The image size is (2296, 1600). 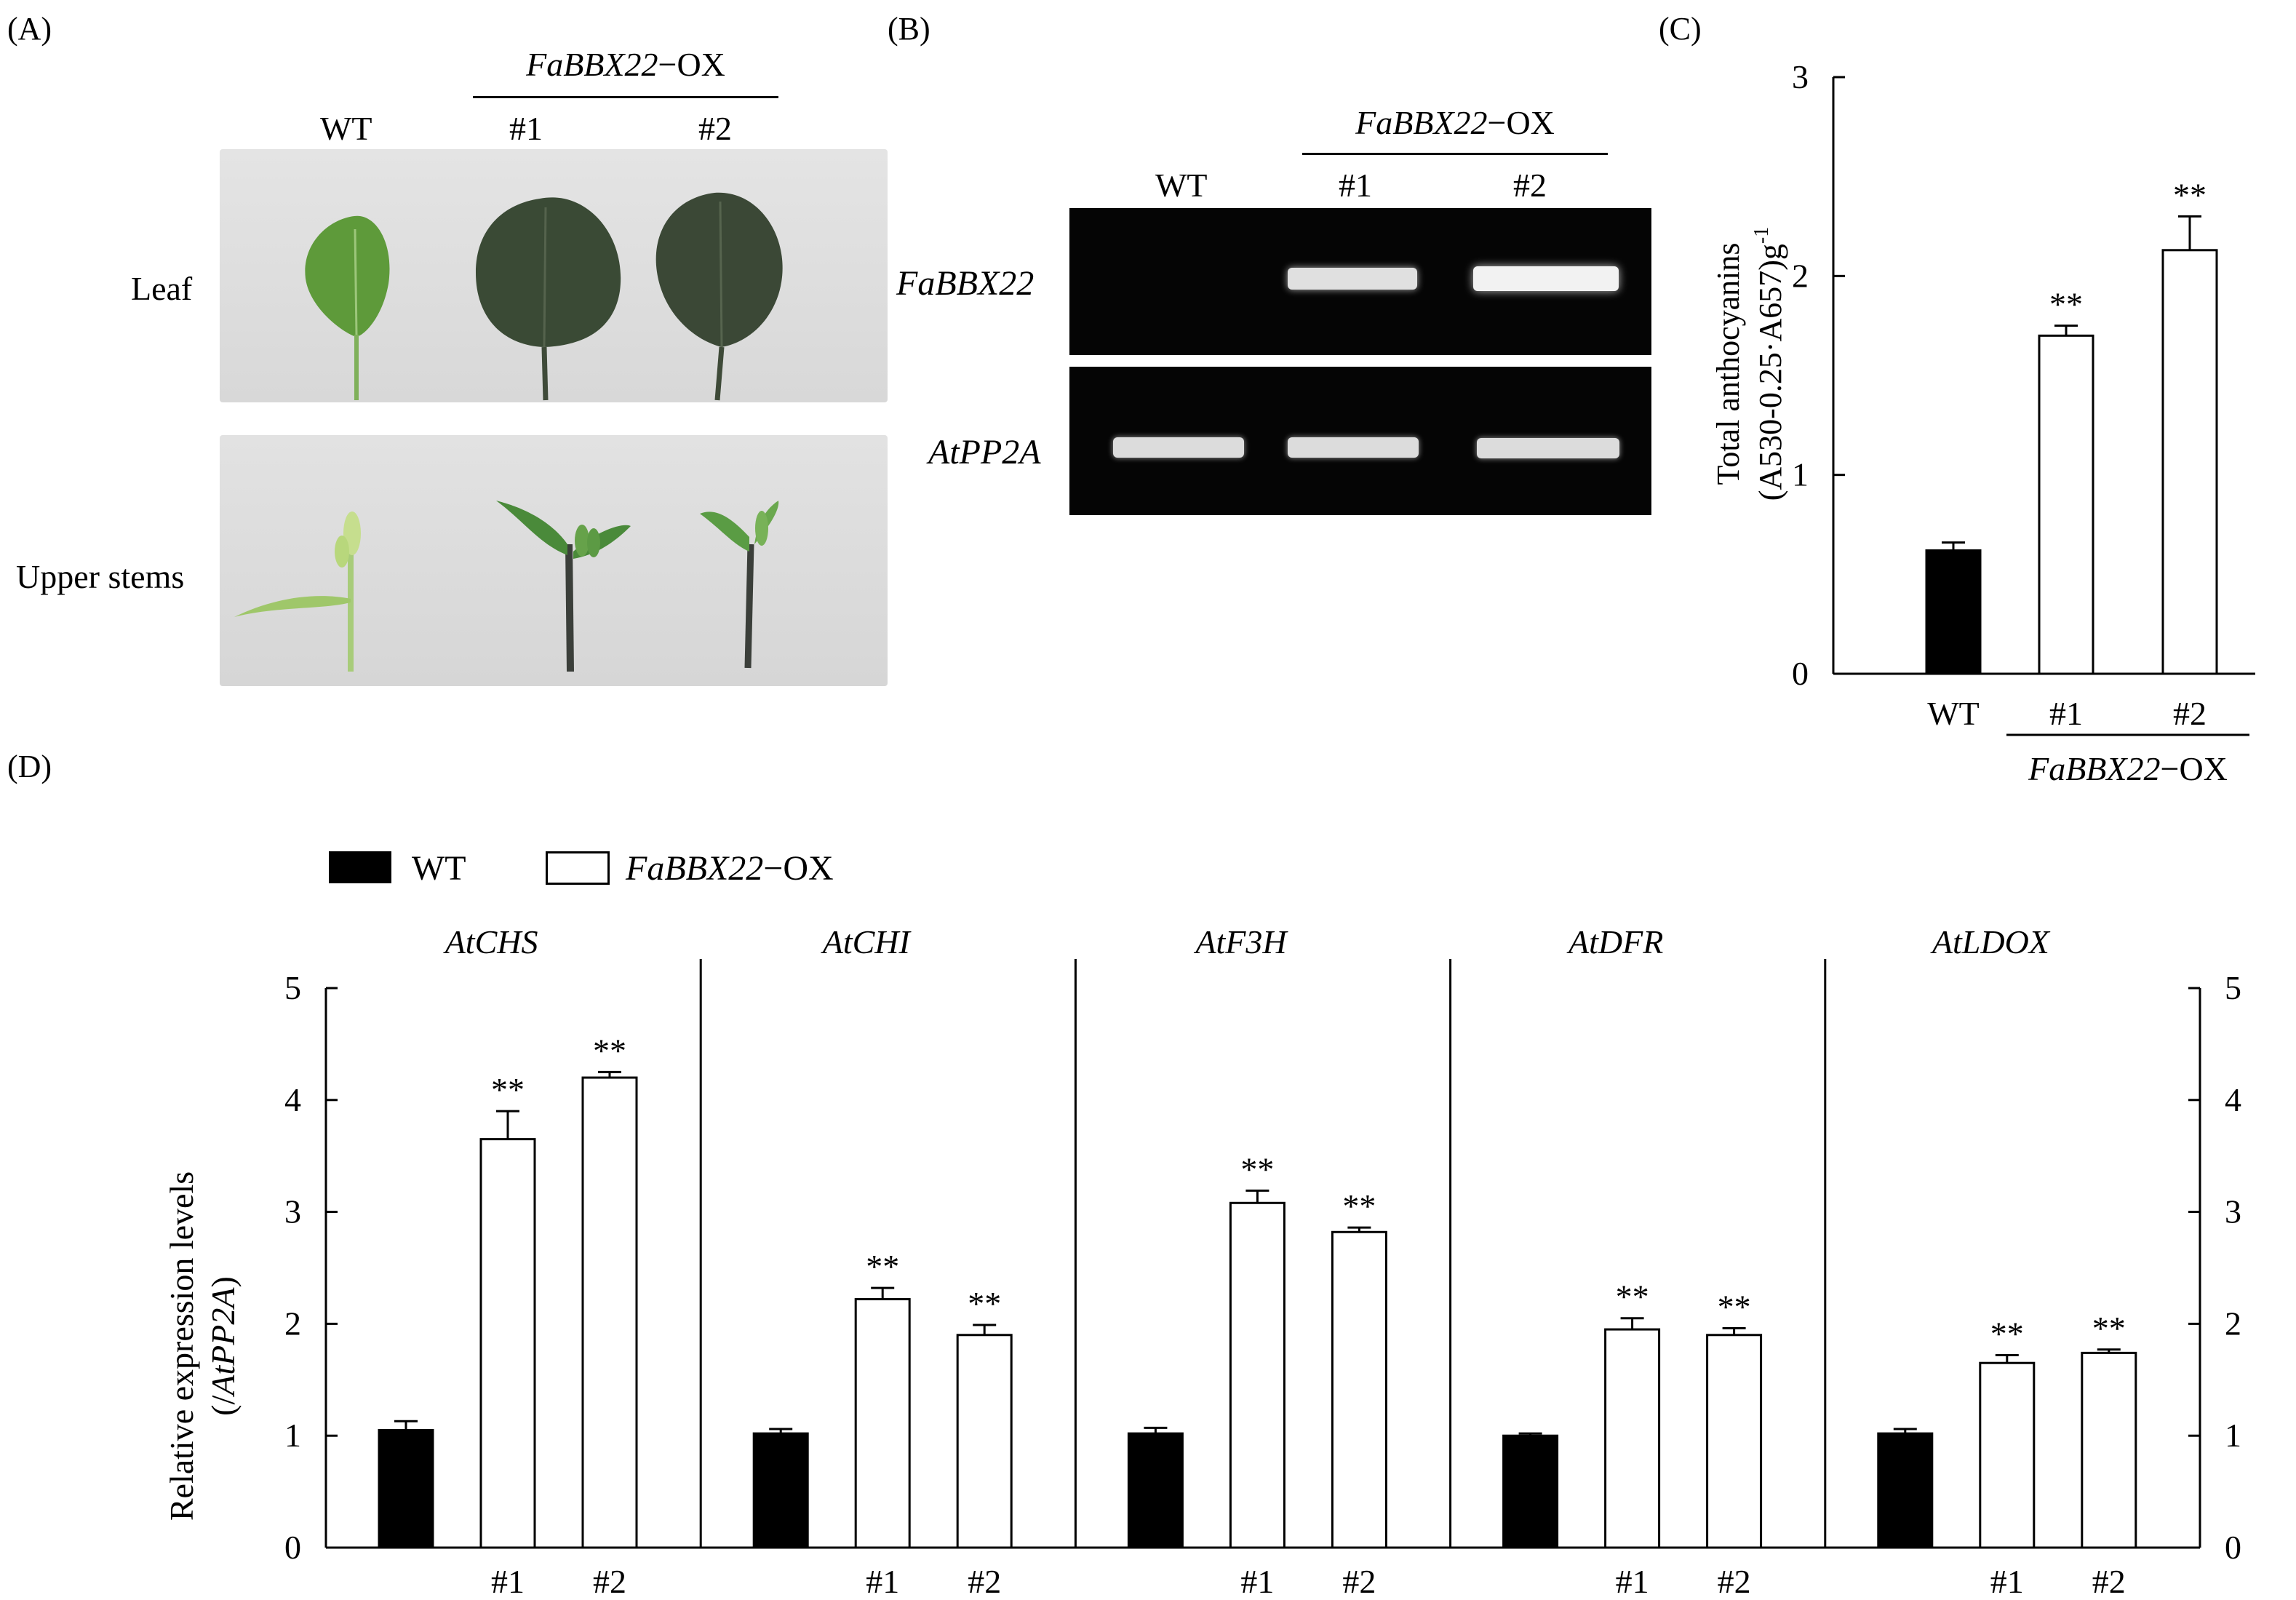 What do you see at coordinates (1530, 185) in the screenshot?
I see `panel-b-col-2: #2` at bounding box center [1530, 185].